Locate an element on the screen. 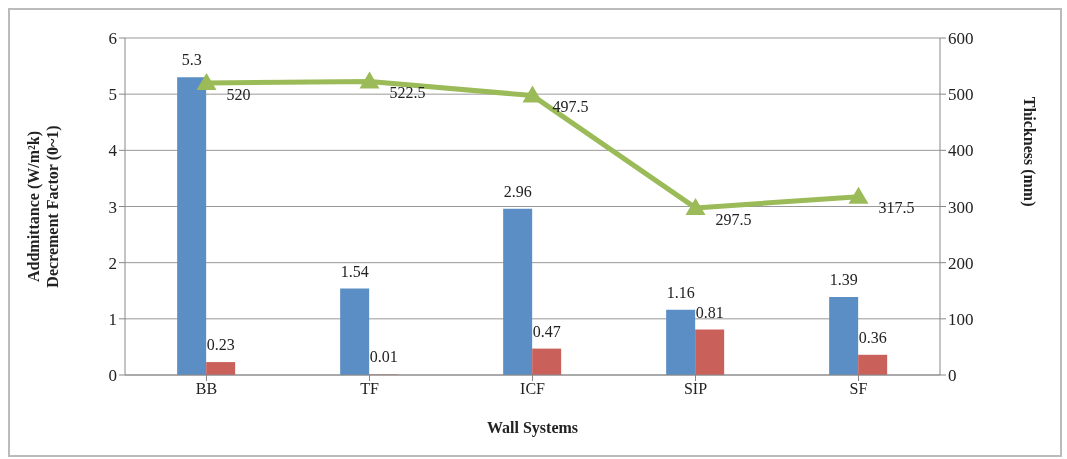  data-label: 297.5 is located at coordinates (733, 219).